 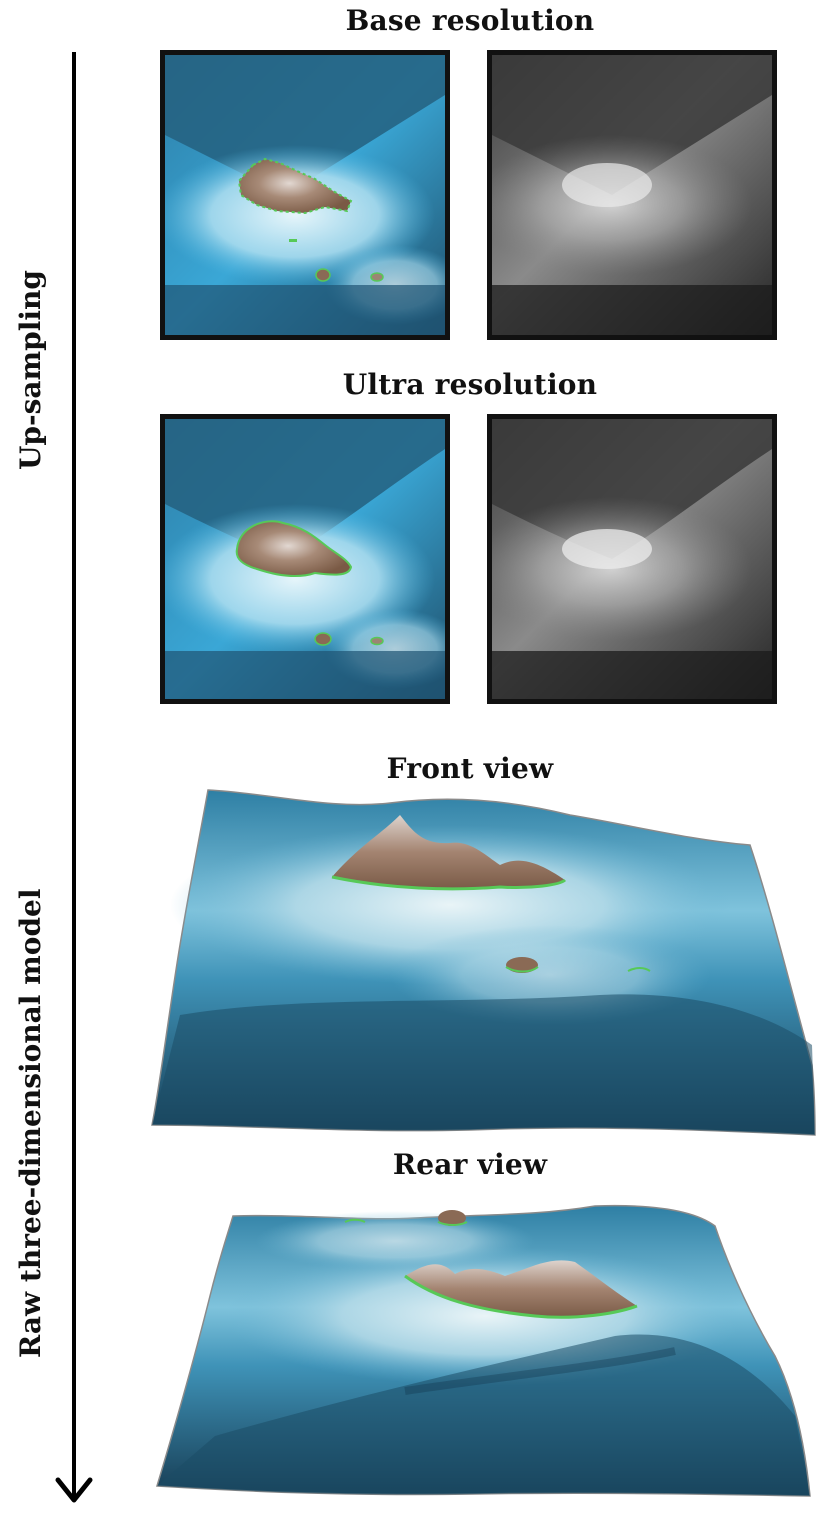 What do you see at coordinates (470, 1164) in the screenshot?
I see `rear-view-title: Rear view` at bounding box center [470, 1164].